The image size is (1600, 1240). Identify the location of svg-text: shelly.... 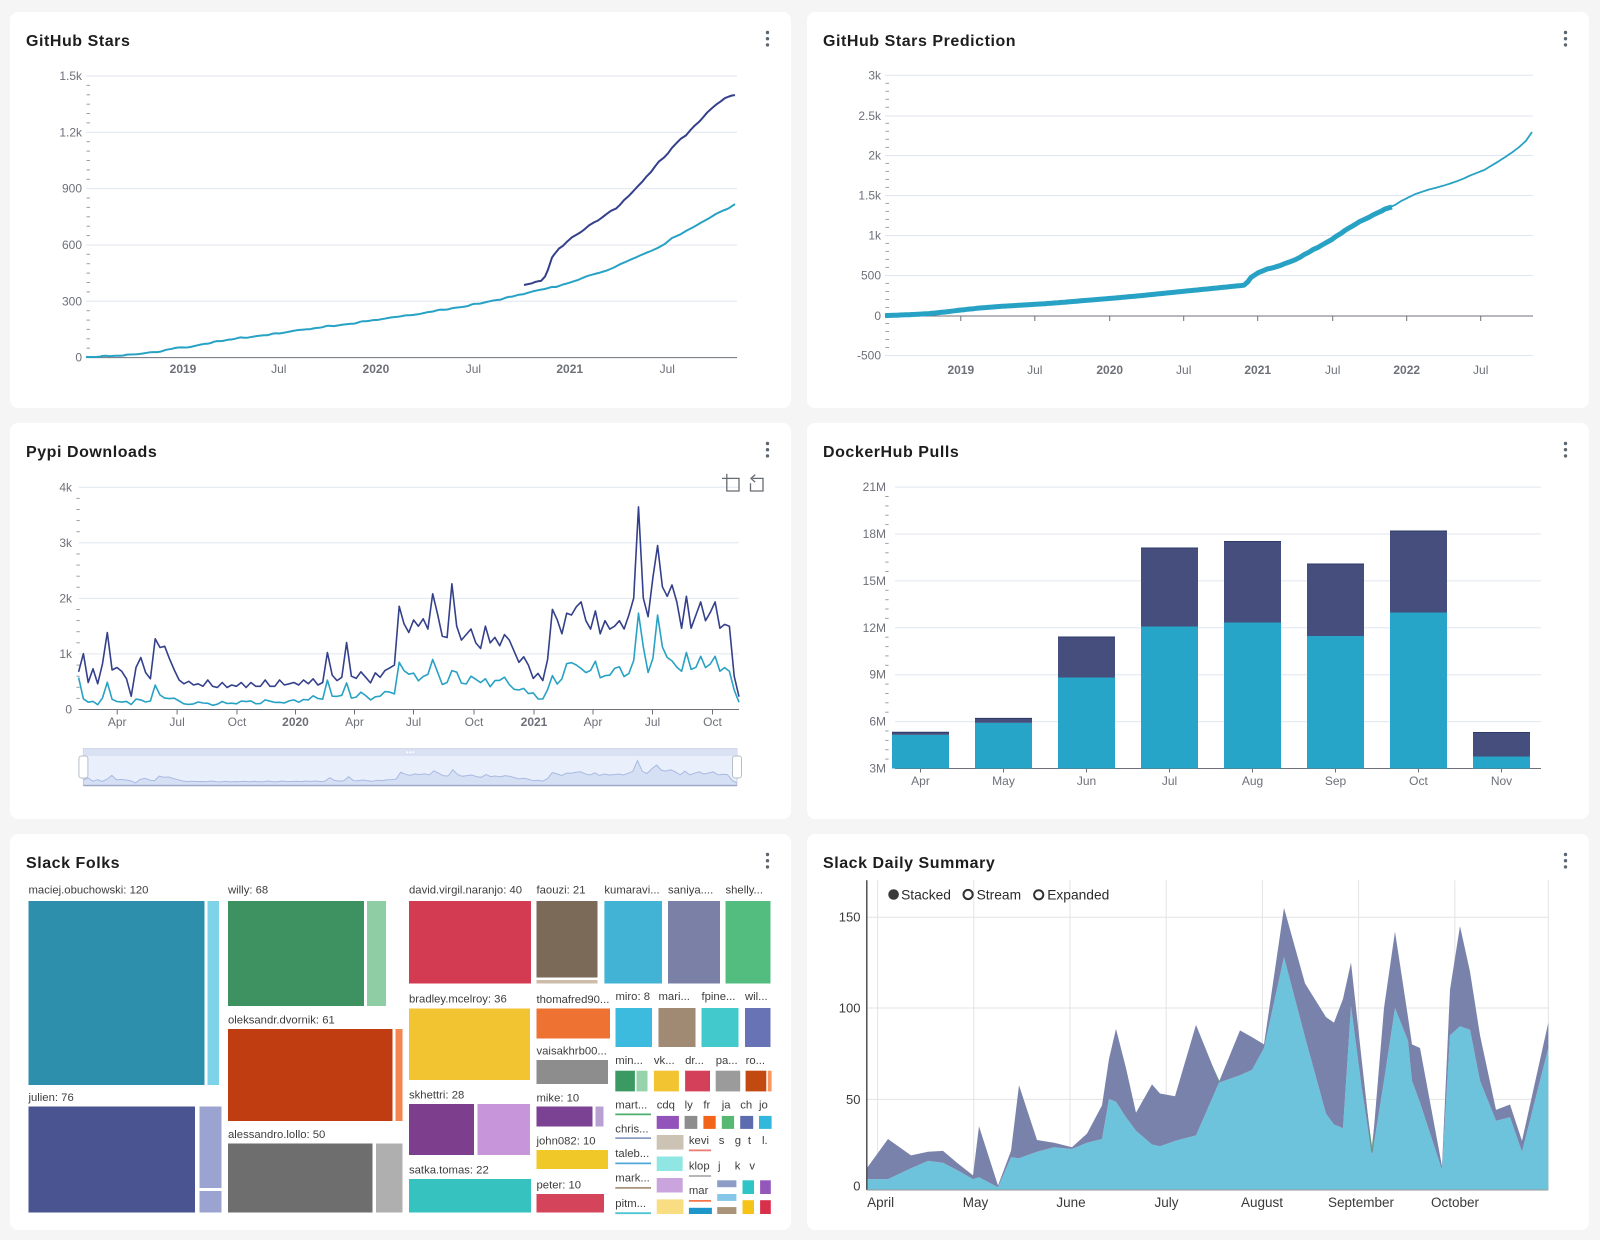
(744, 891).